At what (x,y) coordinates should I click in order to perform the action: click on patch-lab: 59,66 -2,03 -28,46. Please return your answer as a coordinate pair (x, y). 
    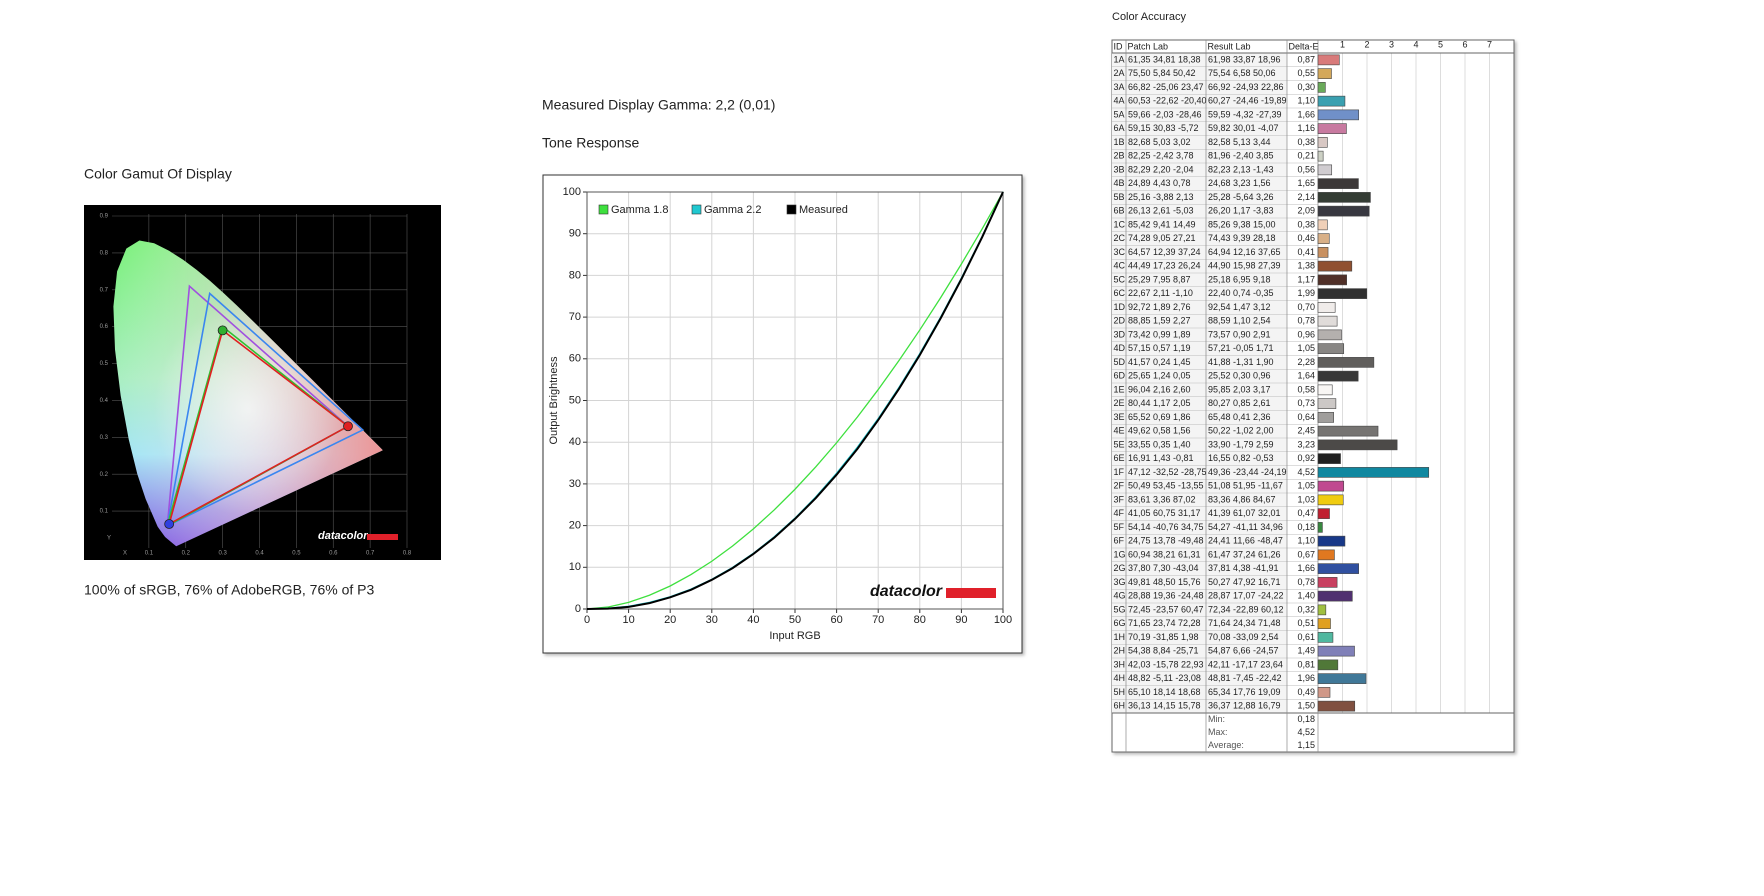
    Looking at the image, I should click on (1165, 114).